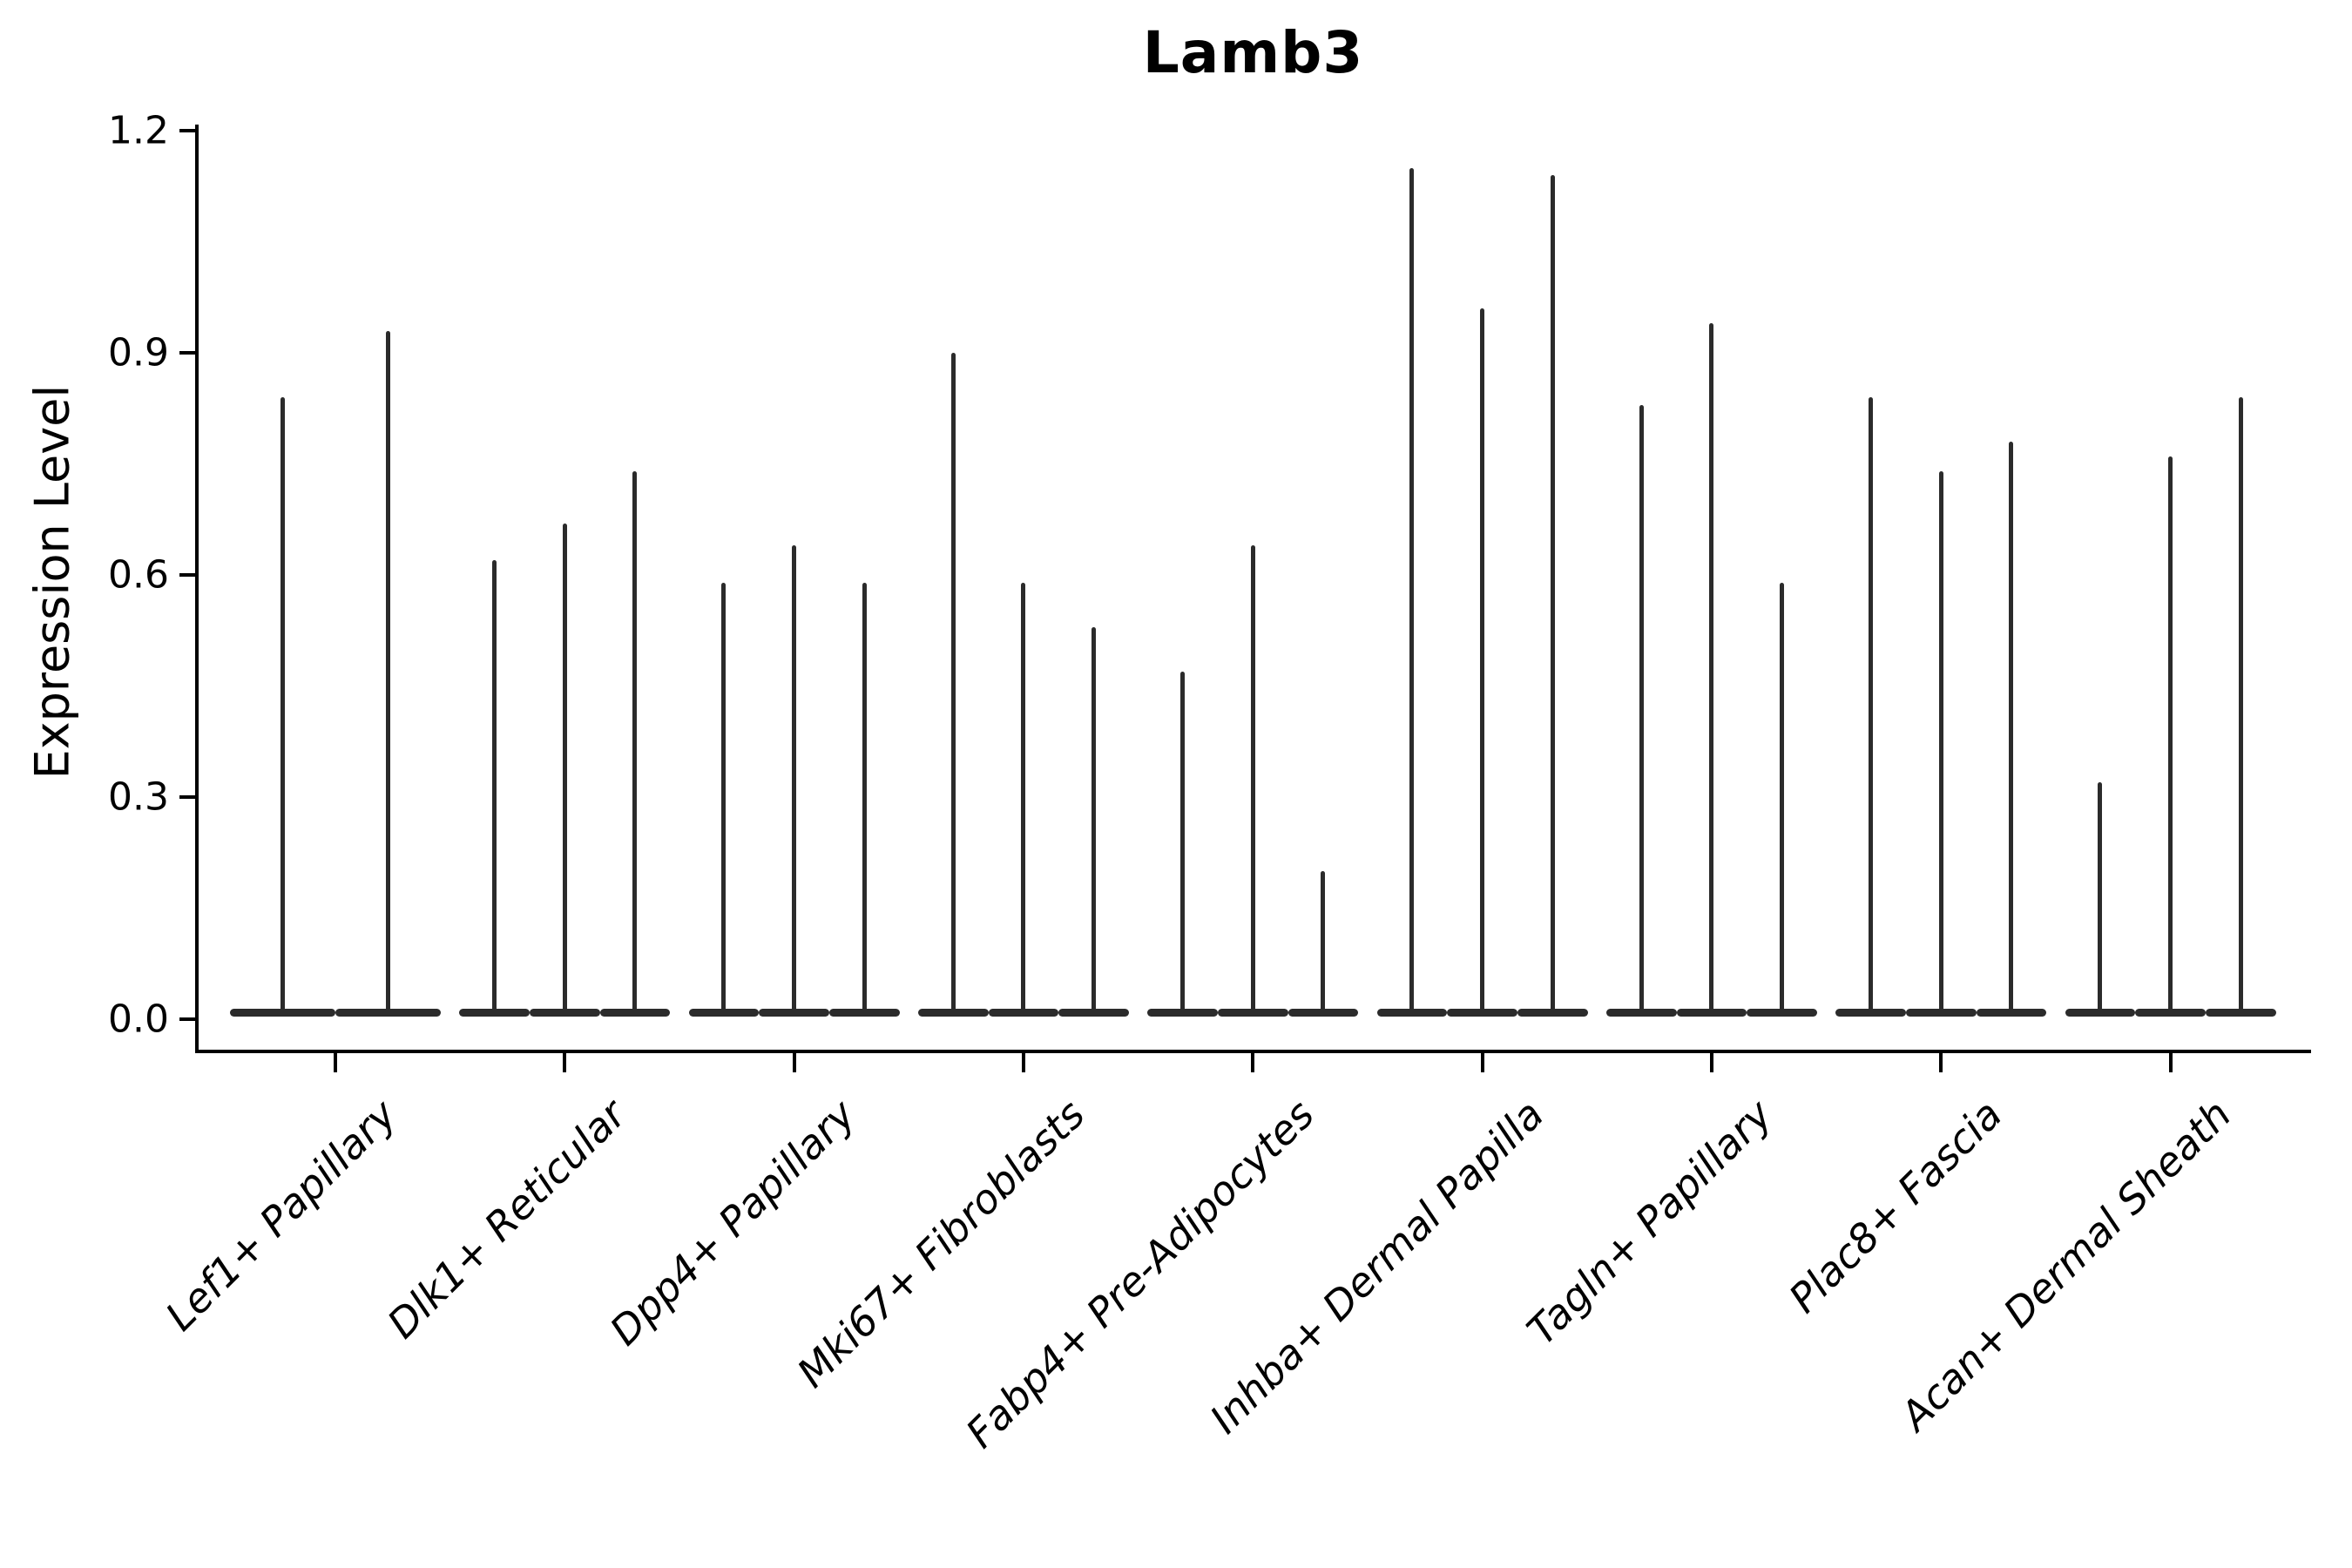  What do you see at coordinates (197, 589) in the screenshot?
I see `y-axis-spine` at bounding box center [197, 589].